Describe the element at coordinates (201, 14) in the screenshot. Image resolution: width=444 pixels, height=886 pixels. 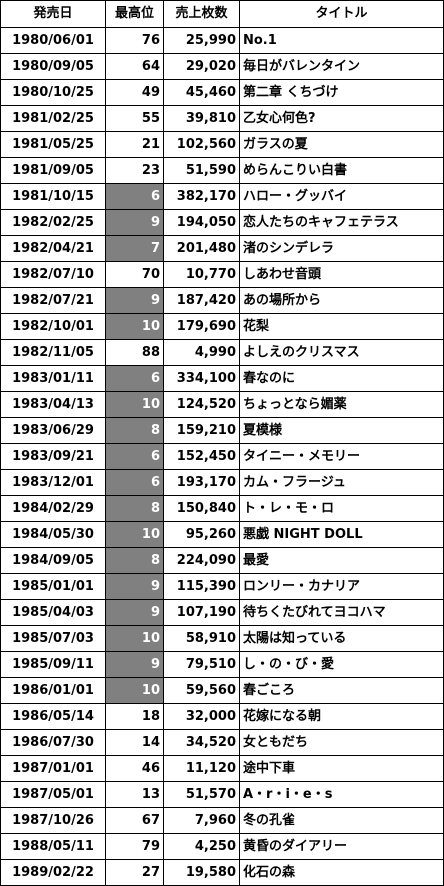
I see `header-sales: 売上枚数` at that location.